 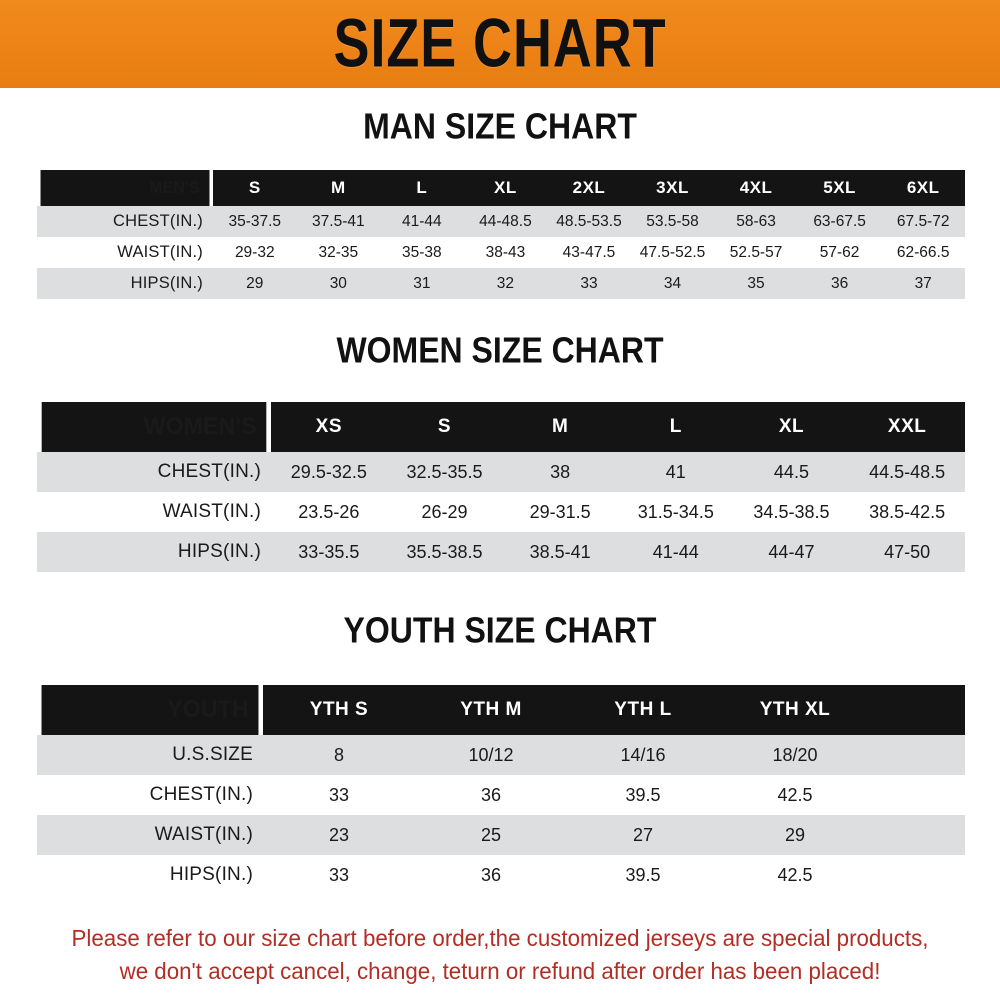 I want to click on cell: 62-66.5, so click(x=923, y=252).